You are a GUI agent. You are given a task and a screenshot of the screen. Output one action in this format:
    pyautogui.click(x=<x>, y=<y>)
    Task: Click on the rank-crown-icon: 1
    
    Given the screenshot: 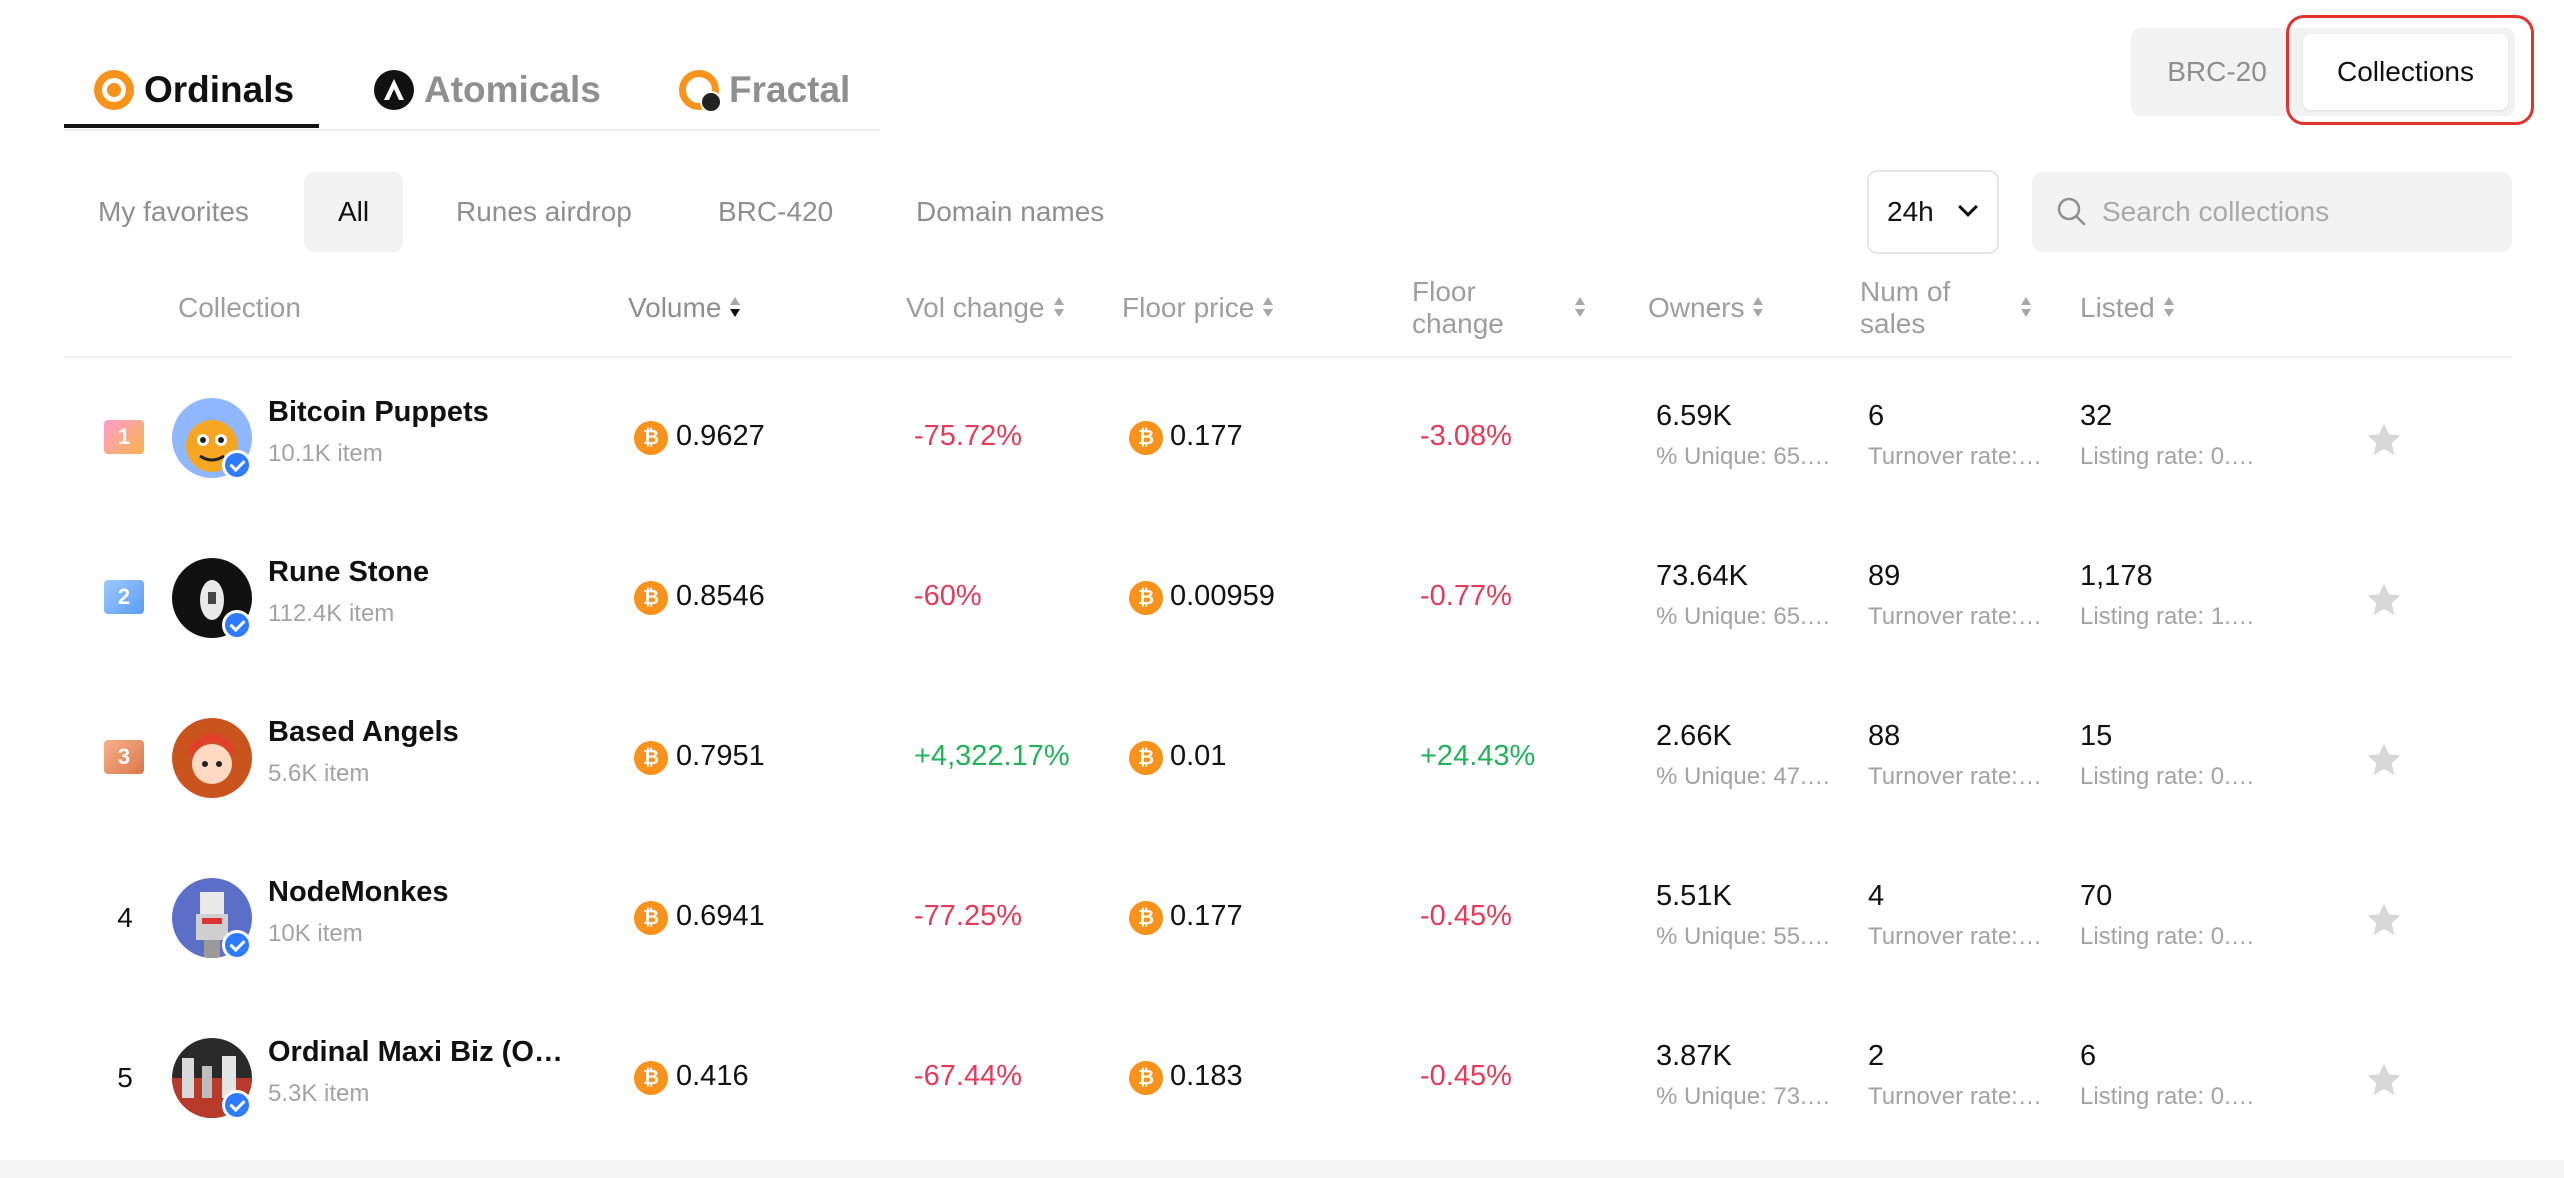 What is the action you would take?
    pyautogui.click(x=124, y=437)
    